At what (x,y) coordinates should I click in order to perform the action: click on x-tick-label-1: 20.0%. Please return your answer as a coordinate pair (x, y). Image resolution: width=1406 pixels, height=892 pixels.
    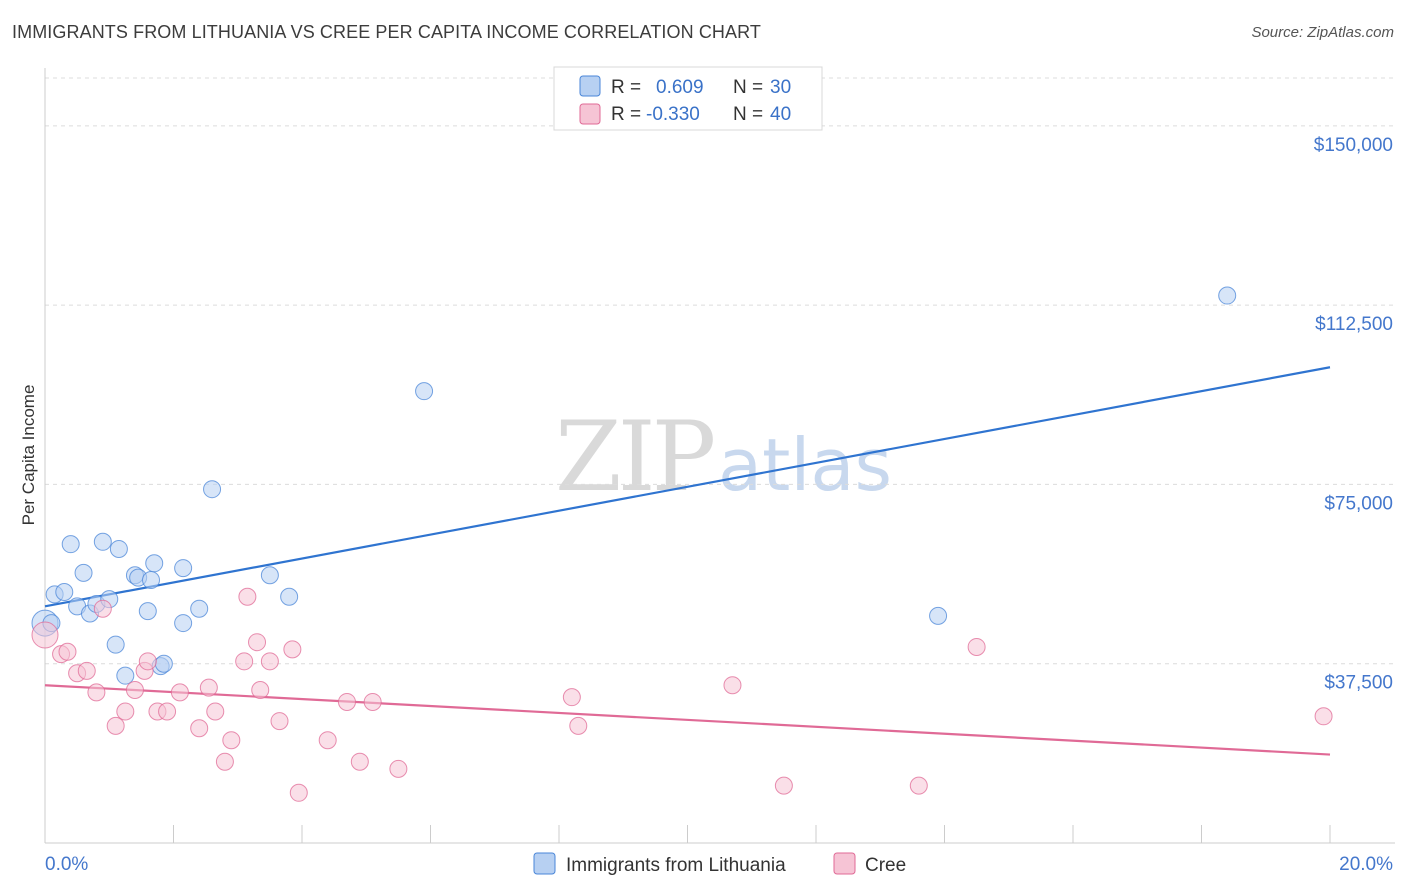
    Looking at the image, I should click on (1366, 864).